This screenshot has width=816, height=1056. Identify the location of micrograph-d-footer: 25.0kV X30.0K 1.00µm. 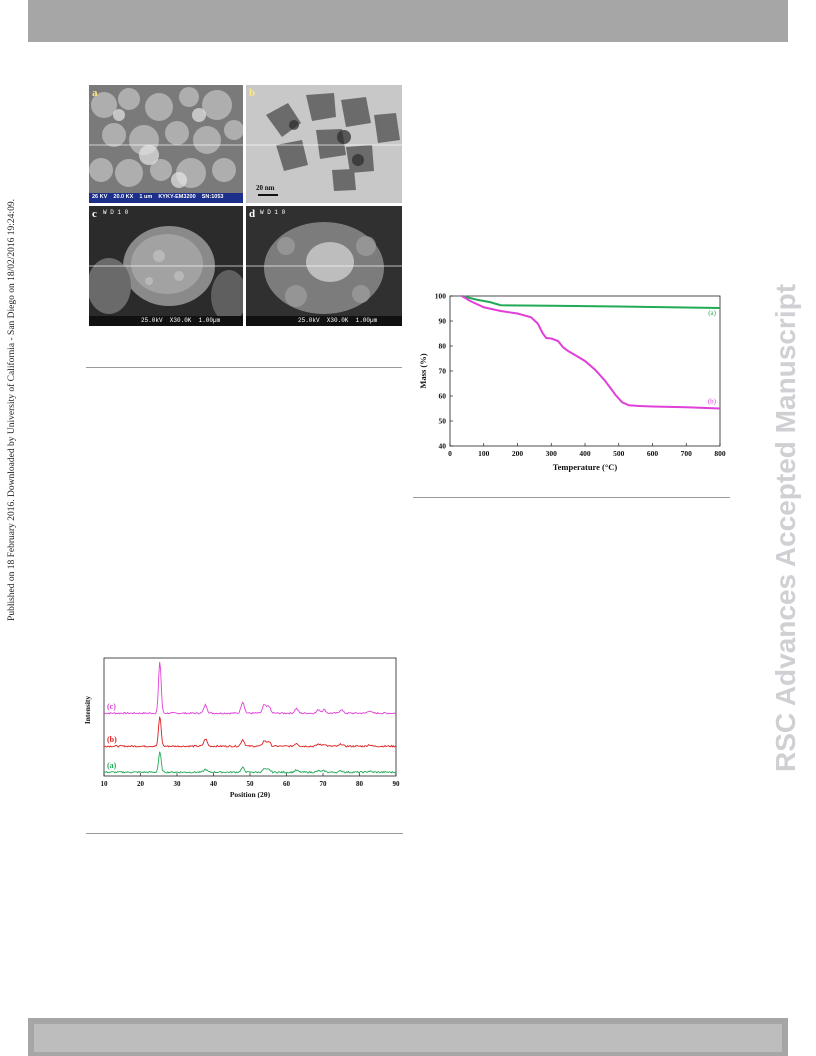
(338, 320).